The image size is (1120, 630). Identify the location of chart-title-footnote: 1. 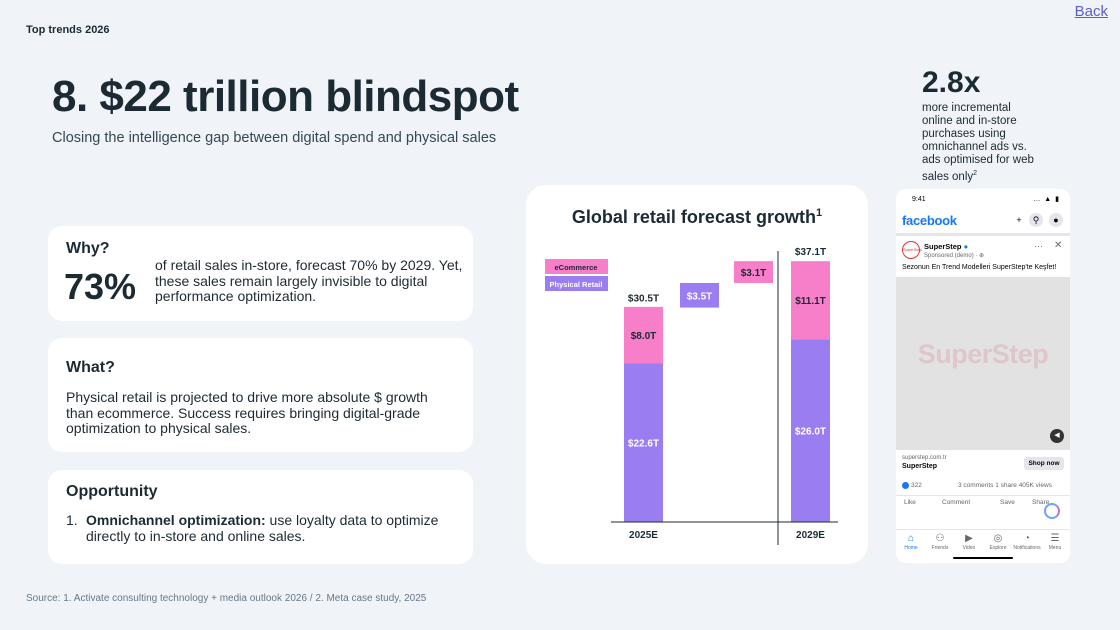
(819, 213).